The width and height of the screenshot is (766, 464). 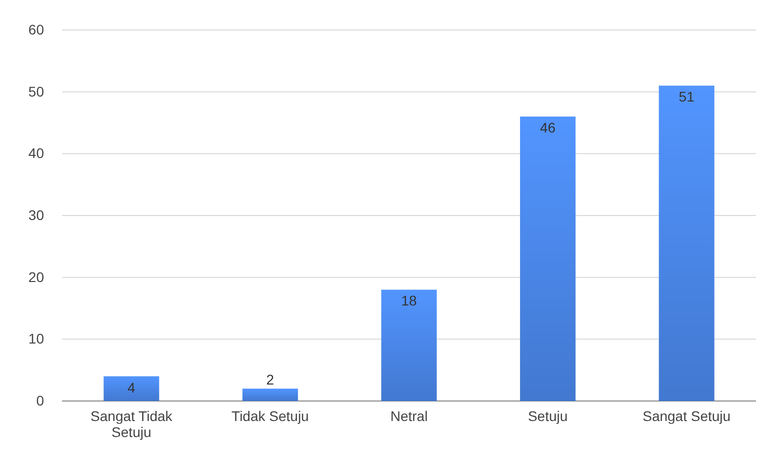 I want to click on y-tick-label: 0, so click(x=40, y=400).